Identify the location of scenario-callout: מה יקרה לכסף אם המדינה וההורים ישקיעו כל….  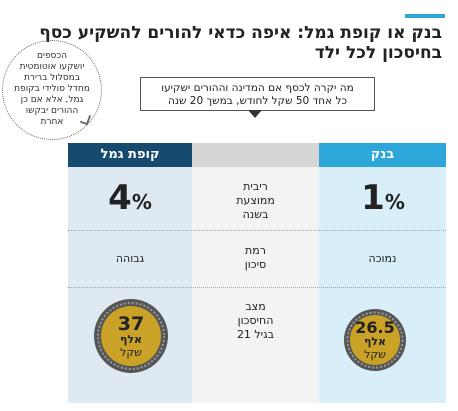
(257, 94).